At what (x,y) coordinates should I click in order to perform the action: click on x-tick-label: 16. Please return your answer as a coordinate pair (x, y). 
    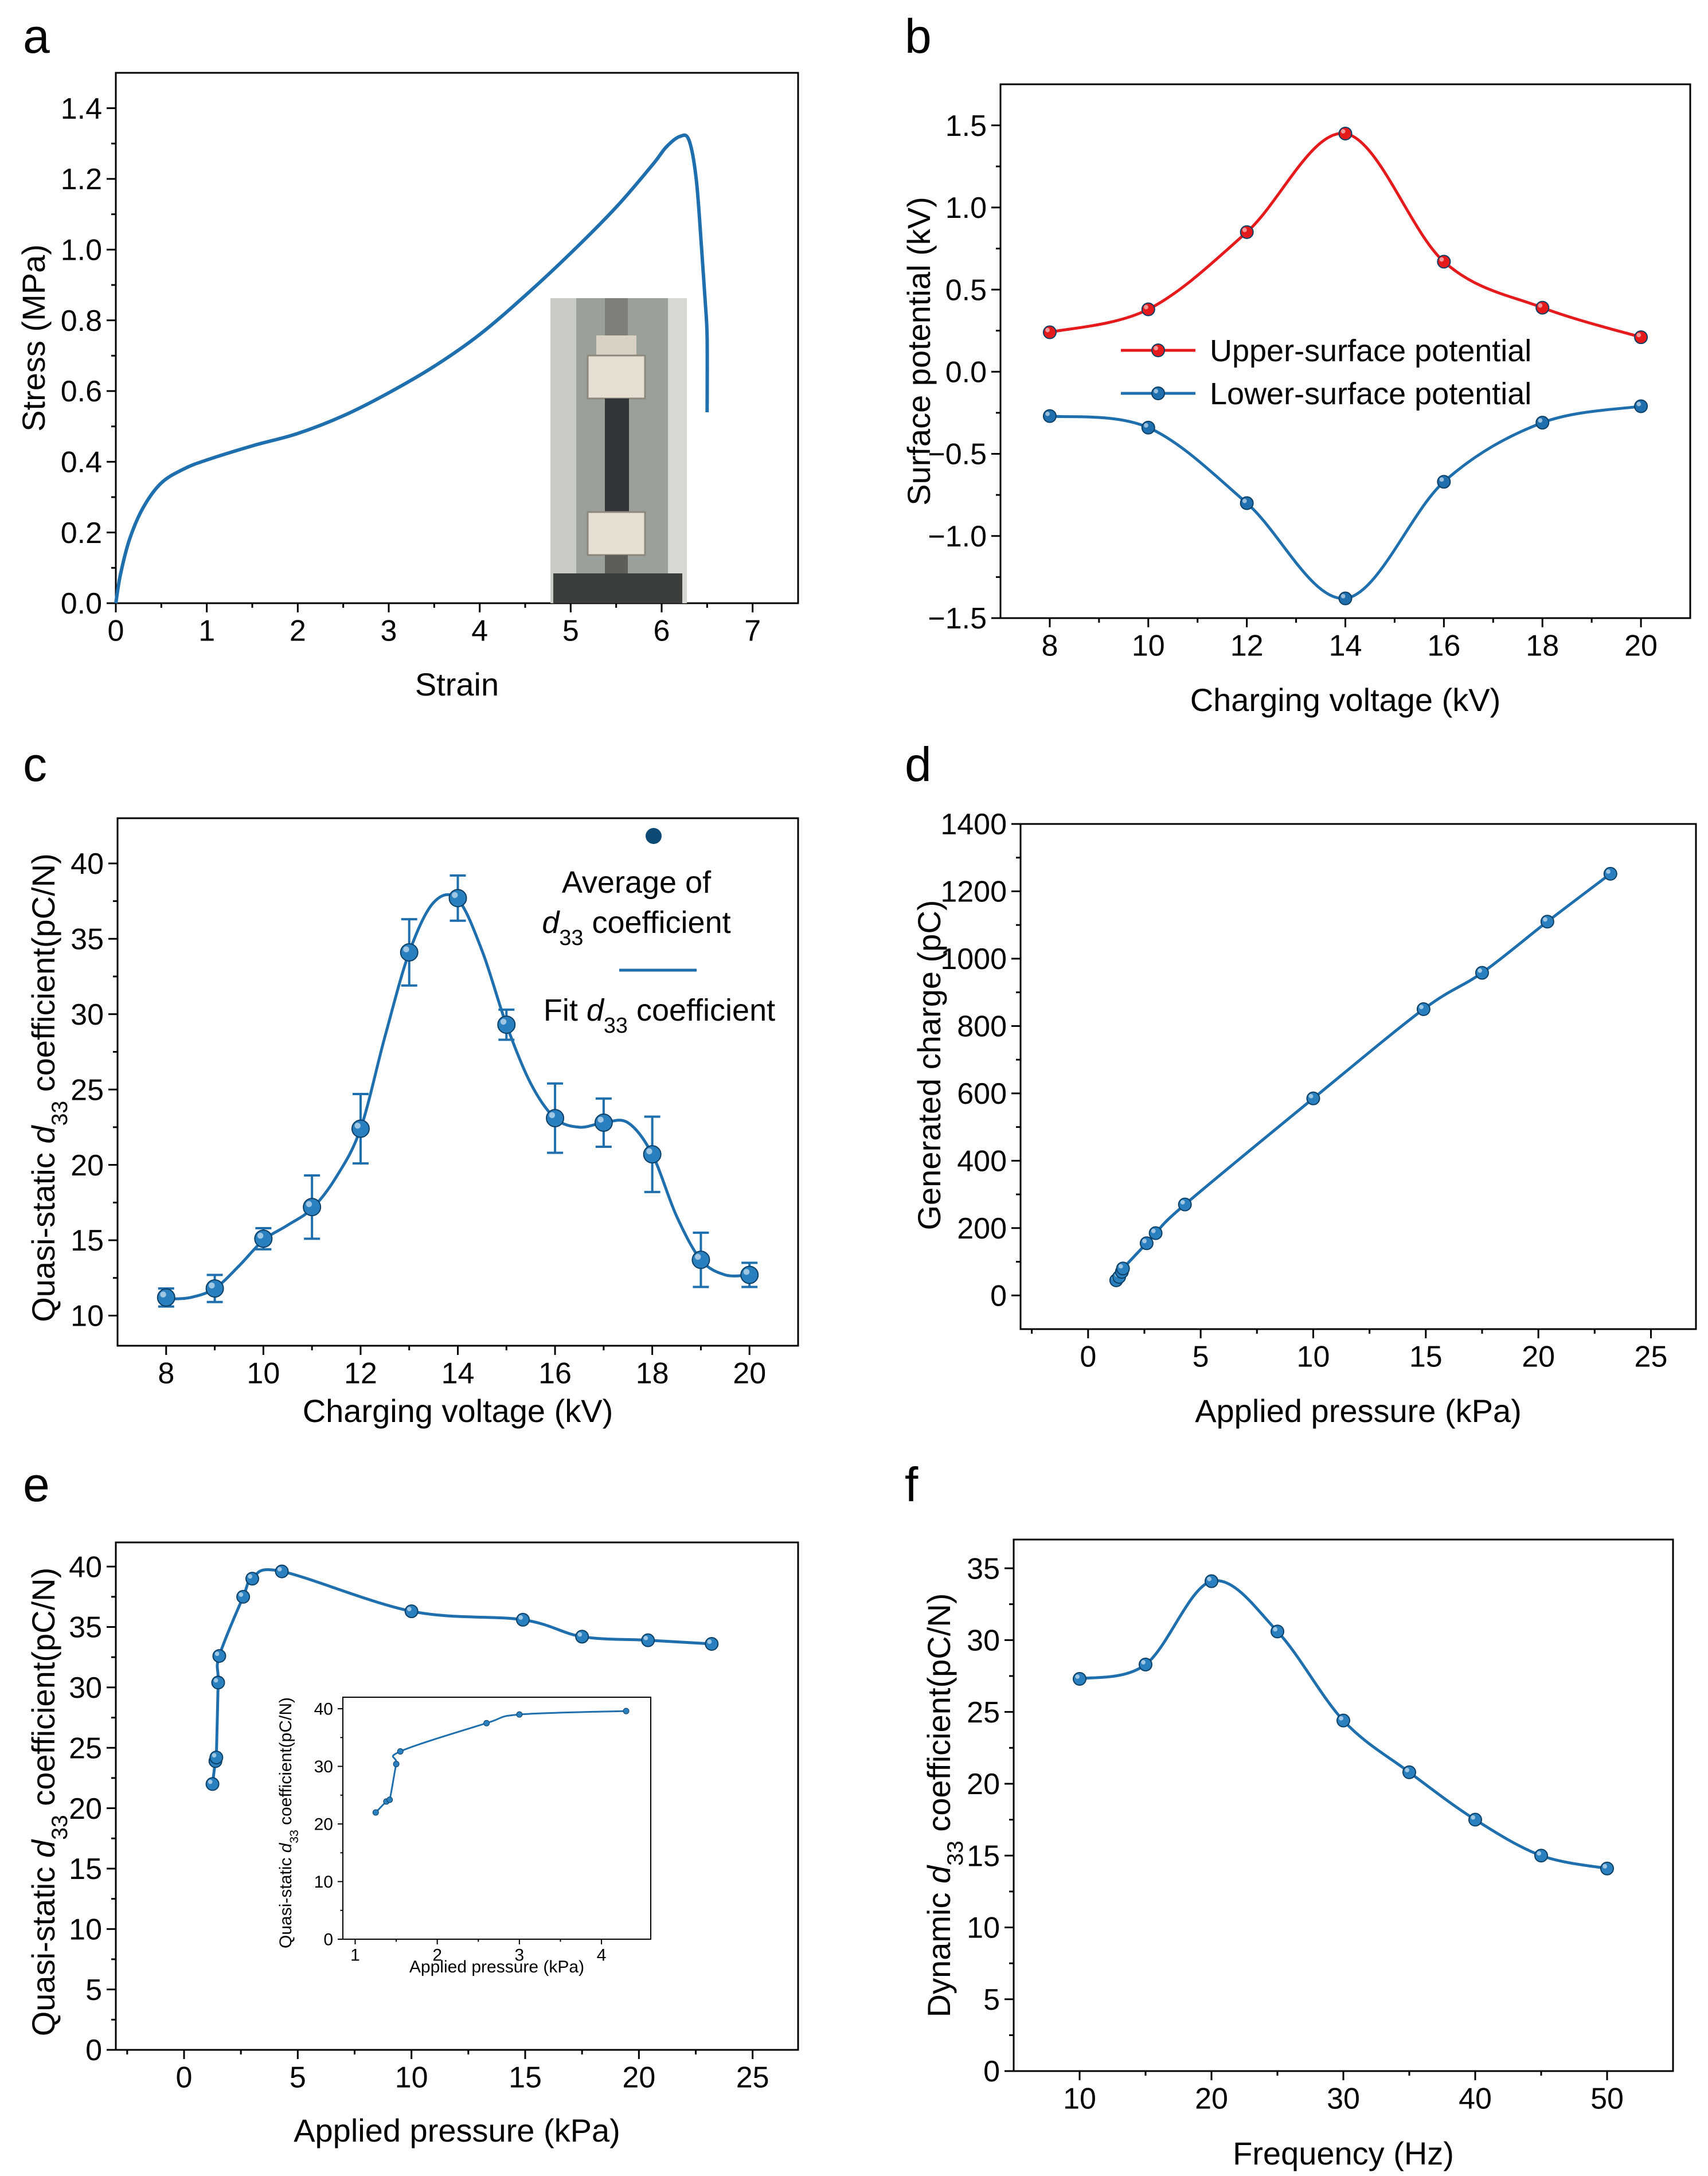
    Looking at the image, I should click on (1443, 645).